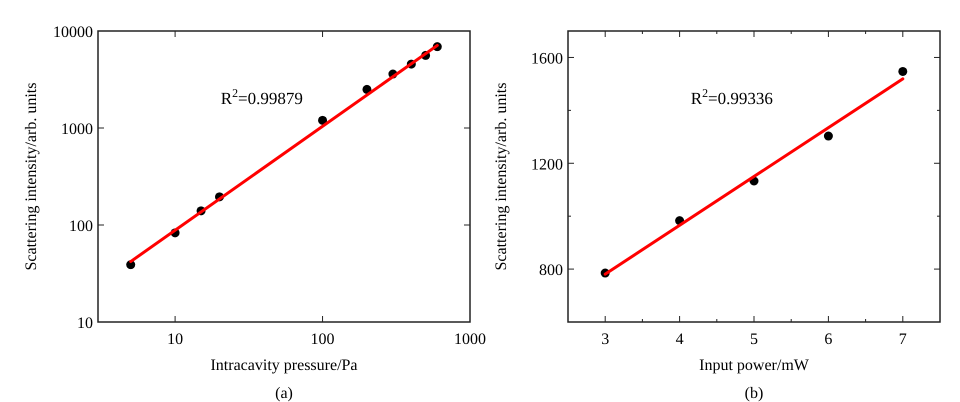 Image resolution: width=960 pixels, height=402 pixels. Describe the element at coordinates (73, 32) in the screenshot. I see `y-tick-label: 10000` at that location.